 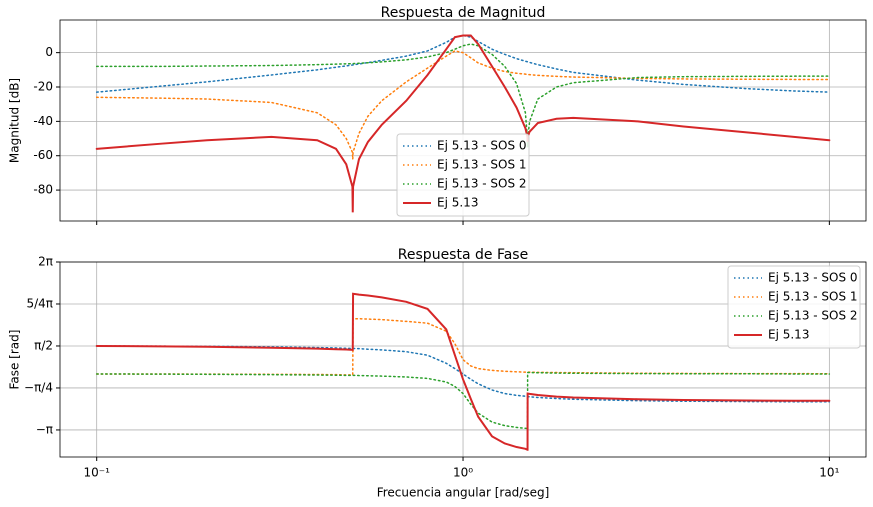 What do you see at coordinates (43, 155) in the screenshot?
I see `y-tick-label: -60` at bounding box center [43, 155].